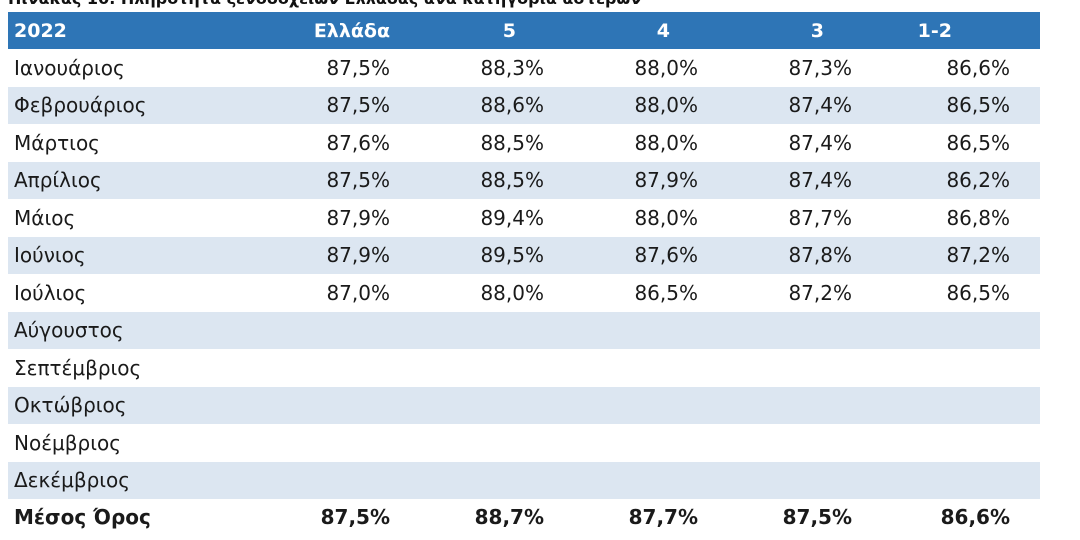  I want to click on table-row: Ιούλιος 87,0% 88,0% 86,5% 87,2% 86,5%, so click(524, 293).